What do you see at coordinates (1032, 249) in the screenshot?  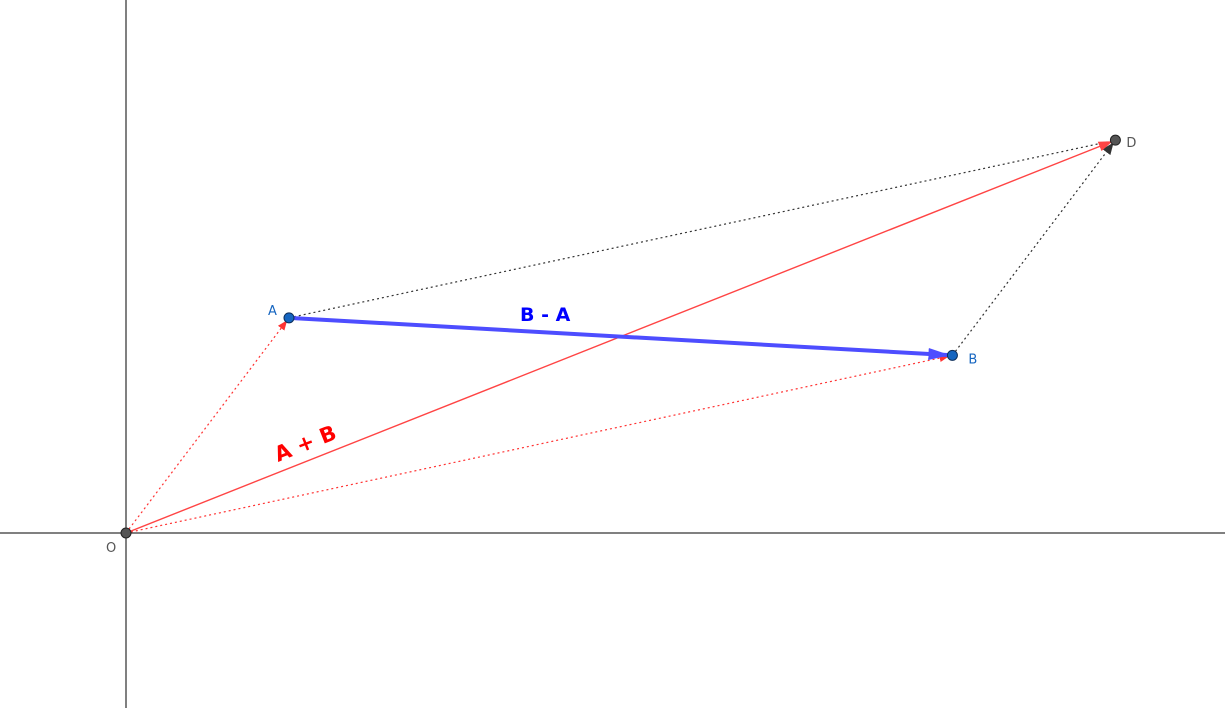 I see `dotted-vector-b-to-d` at bounding box center [1032, 249].